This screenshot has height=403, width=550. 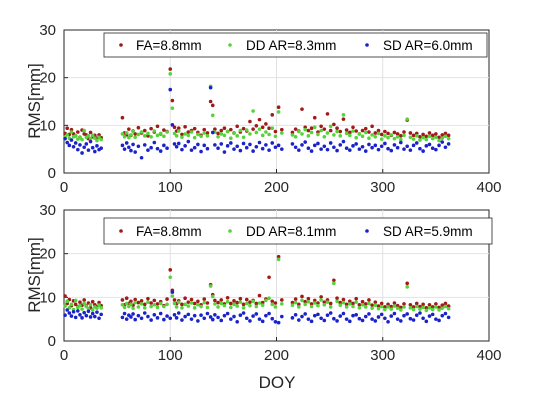 What do you see at coordinates (47, 210) in the screenshot?
I see `y-tick-label: 30` at bounding box center [47, 210].